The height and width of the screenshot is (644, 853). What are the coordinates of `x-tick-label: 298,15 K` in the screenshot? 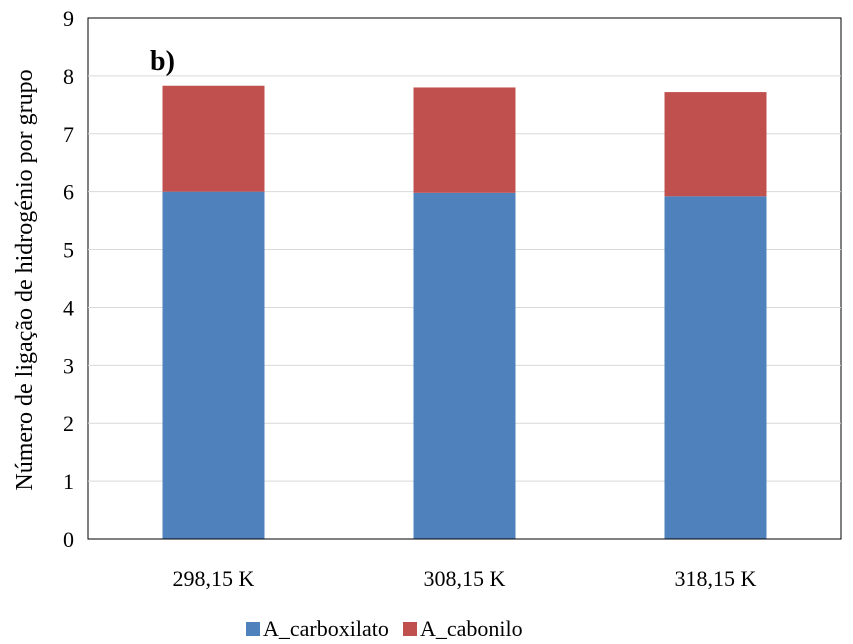 It's located at (214, 578).